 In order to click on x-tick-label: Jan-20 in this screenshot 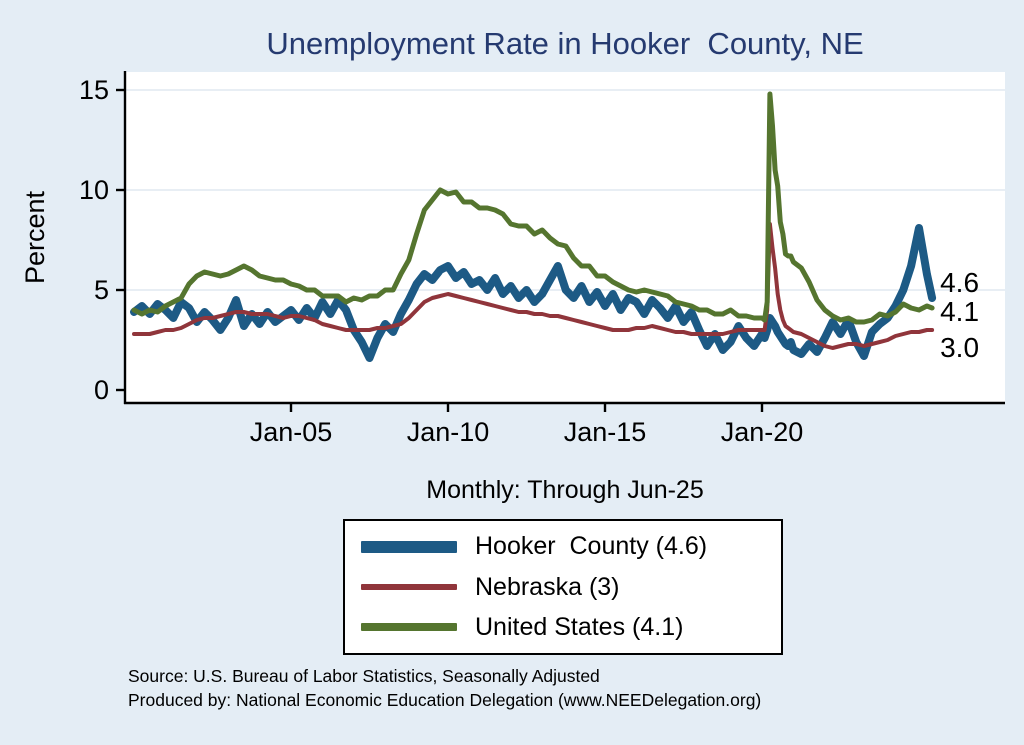, I will do `click(762, 432)`.